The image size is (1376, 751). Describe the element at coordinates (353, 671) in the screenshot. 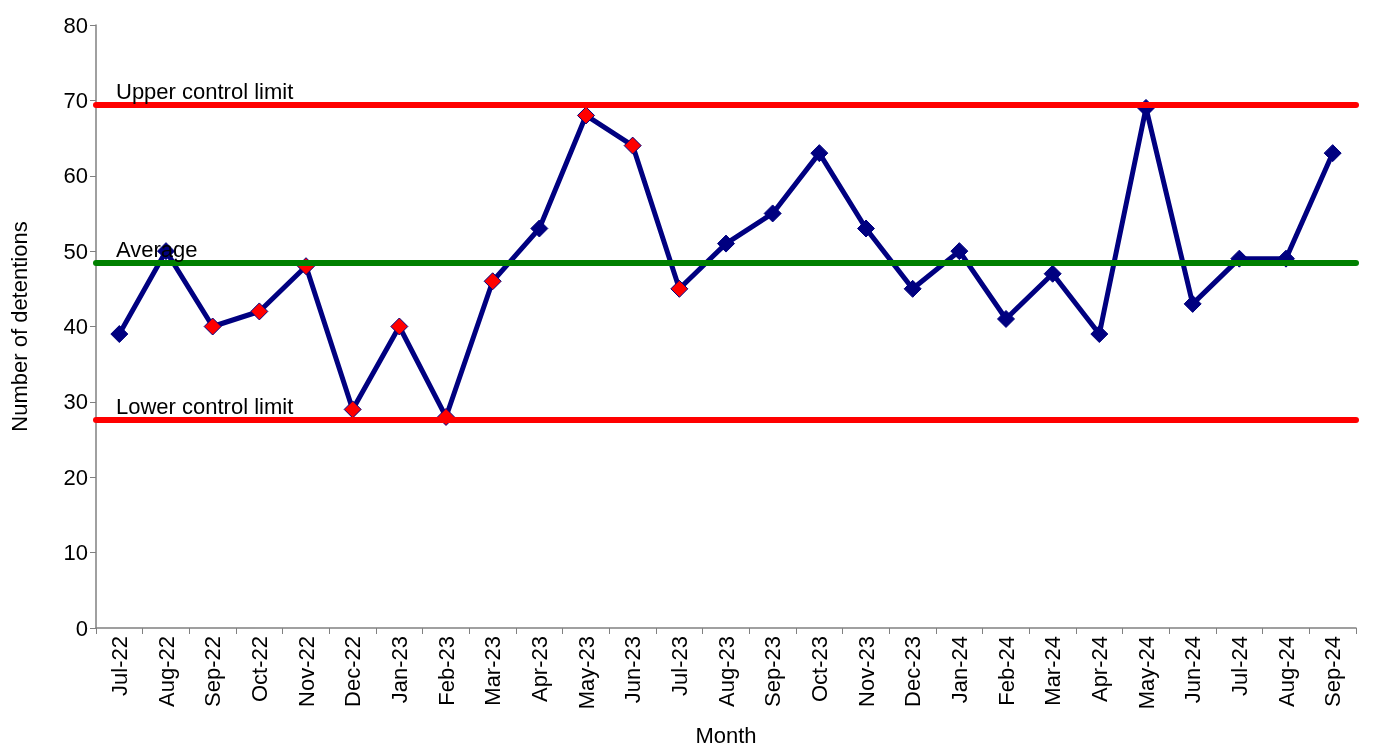

I see `x-tick-label: Dec-22` at that location.